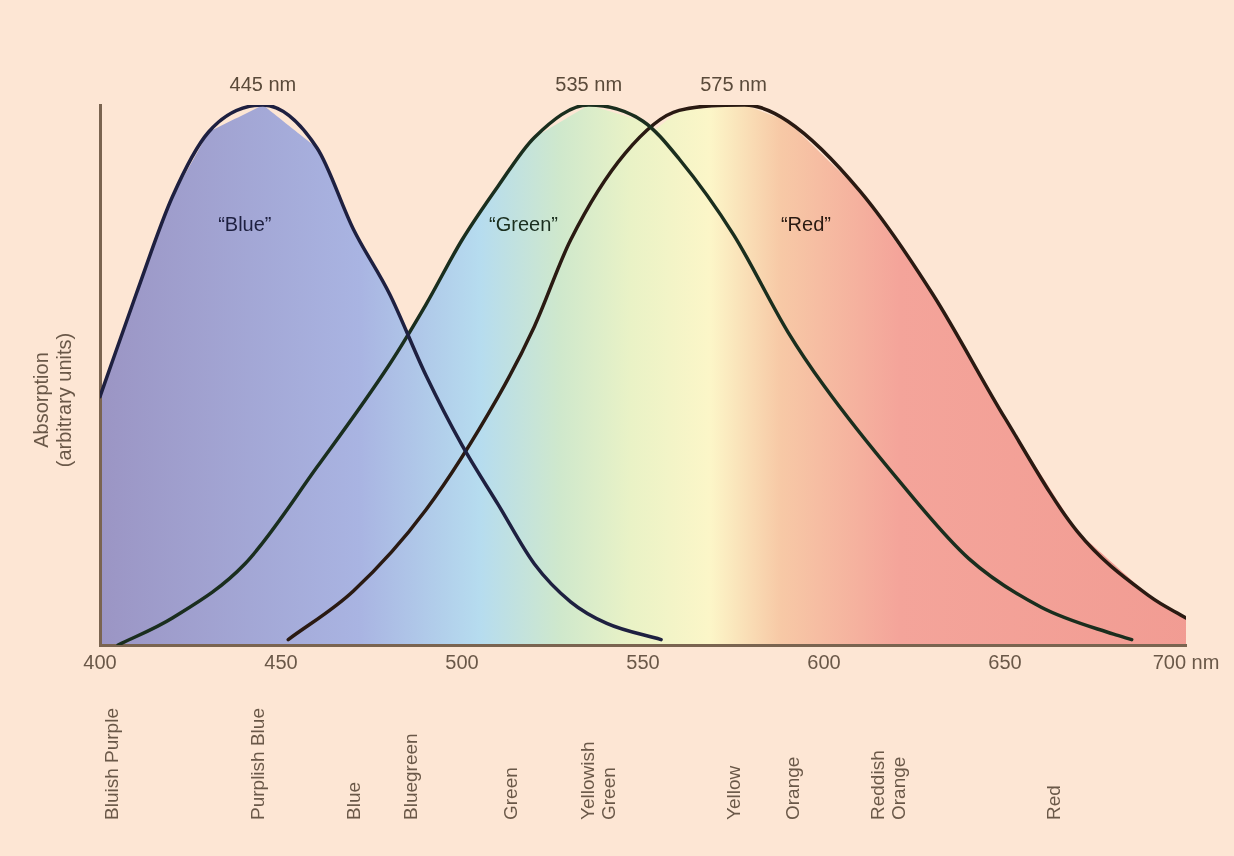 This screenshot has height=856, width=1234. I want to click on y-axis-title: Absorption (arbitrary units), so click(53, 400).